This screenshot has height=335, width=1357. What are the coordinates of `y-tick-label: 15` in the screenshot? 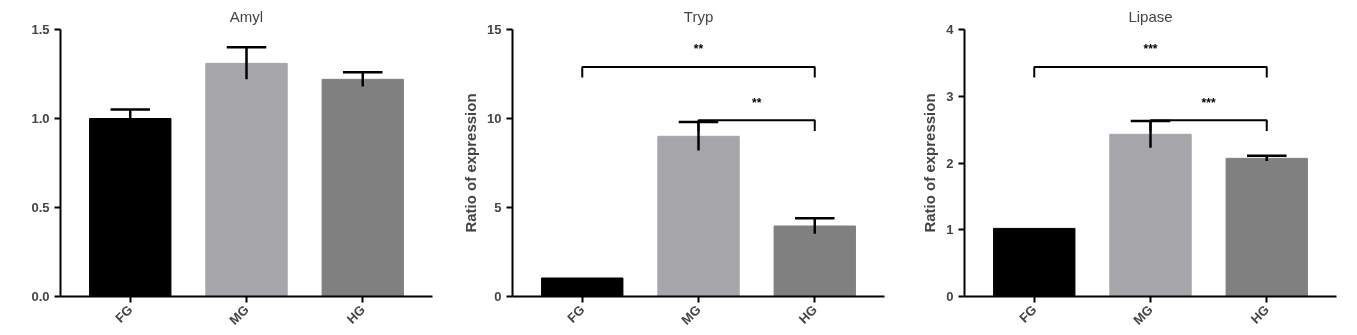 It's located at (494, 29).